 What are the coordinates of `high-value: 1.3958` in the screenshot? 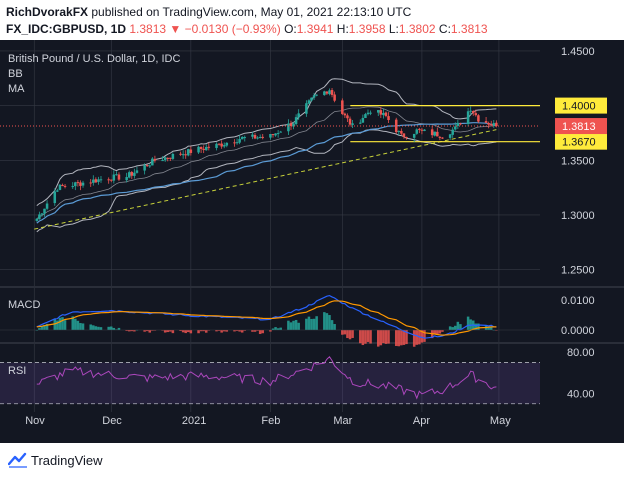 It's located at (367, 29).